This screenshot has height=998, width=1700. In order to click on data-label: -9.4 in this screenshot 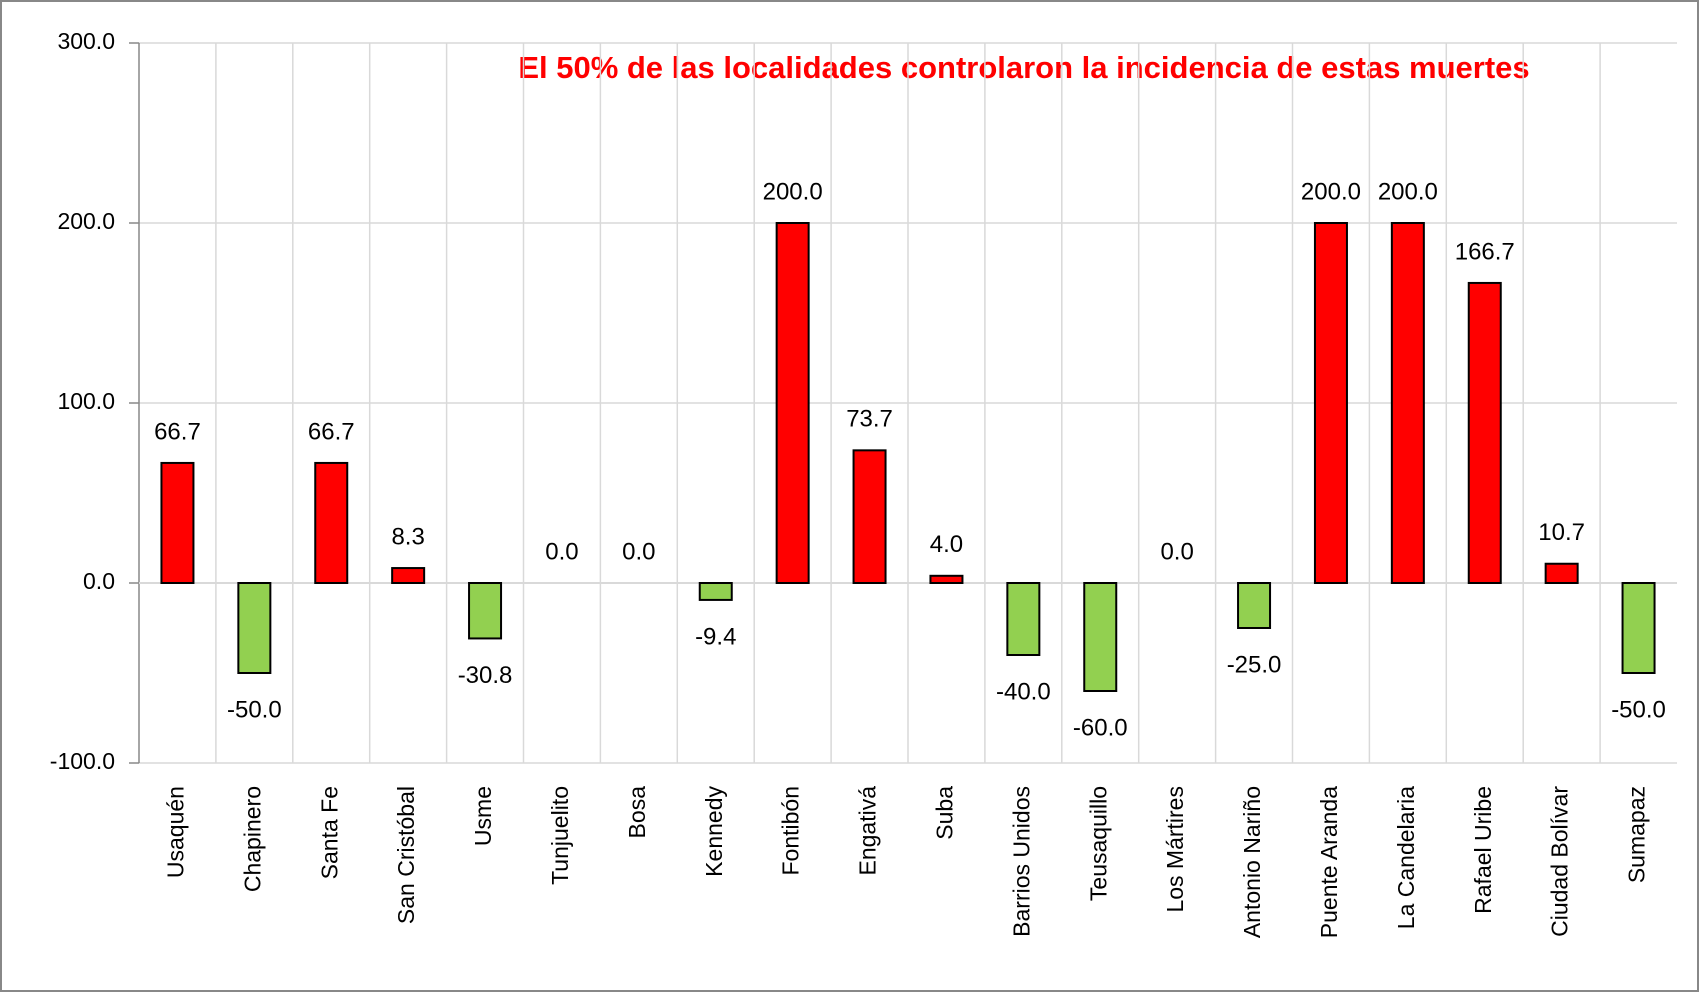, I will do `click(715, 636)`.